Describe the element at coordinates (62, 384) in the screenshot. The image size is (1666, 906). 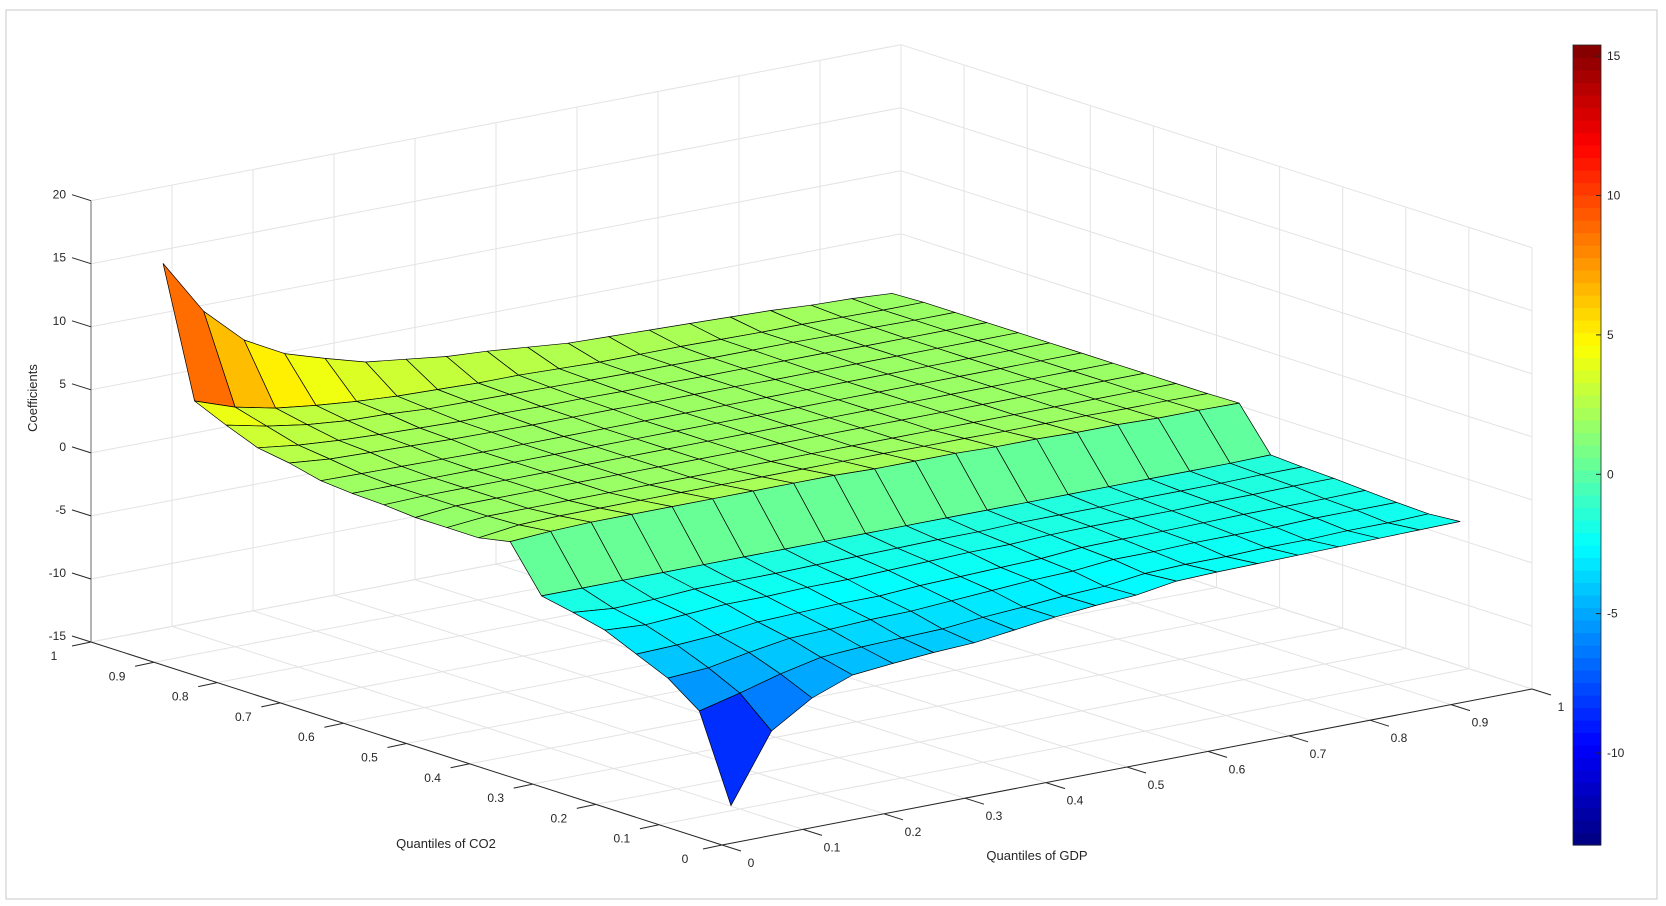
I see `z-tick-label: 5` at that location.